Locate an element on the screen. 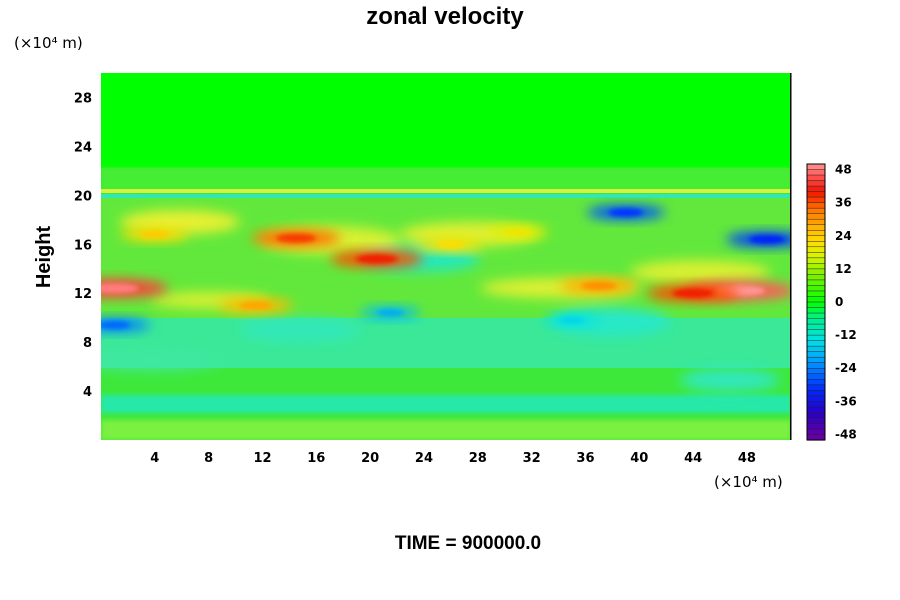 The image size is (900, 600). y-tick-label: 12 is located at coordinates (83, 294).